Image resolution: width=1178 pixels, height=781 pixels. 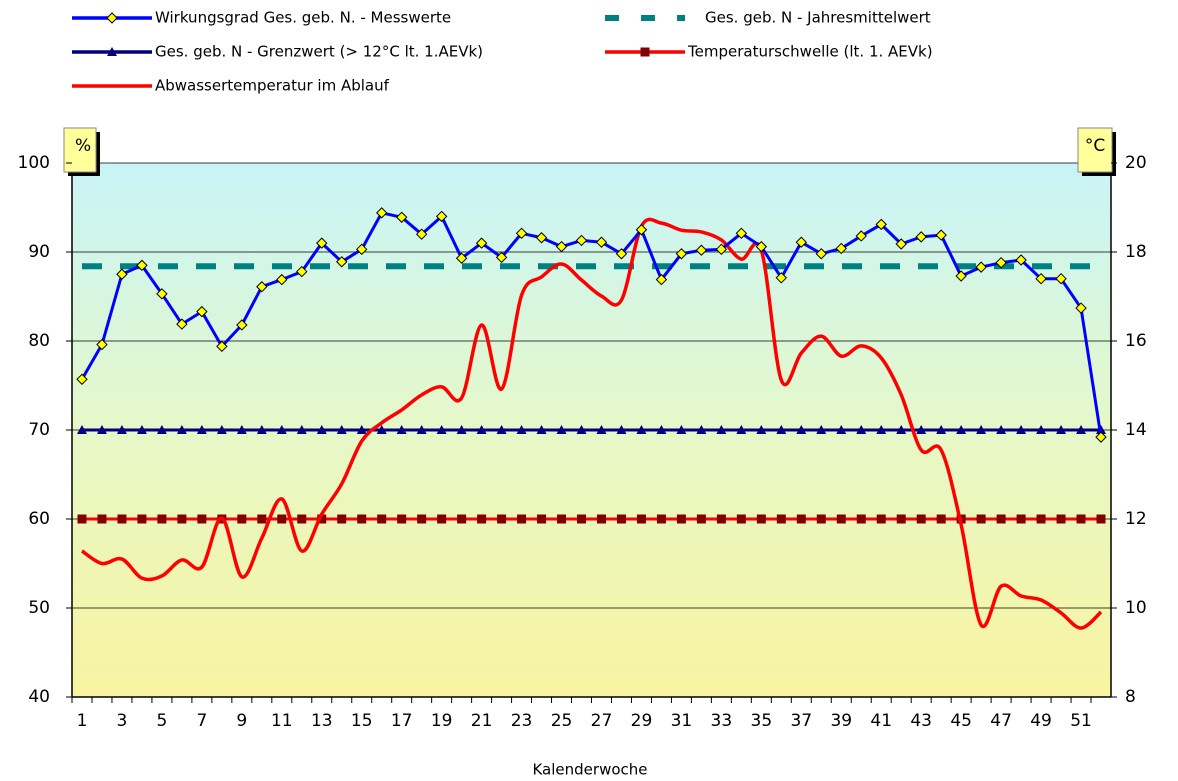 I want to click on x-tick-label: 7, so click(x=201, y=721).